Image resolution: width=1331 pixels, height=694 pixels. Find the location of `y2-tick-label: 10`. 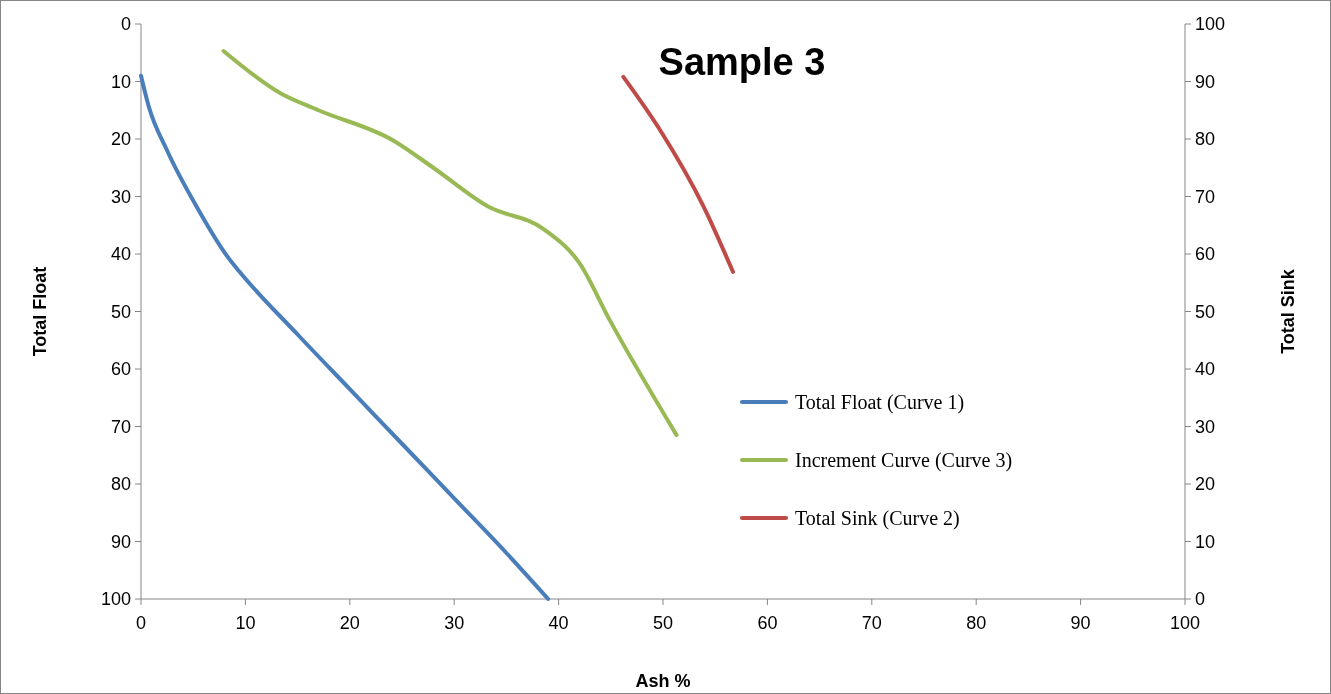

y2-tick-label: 10 is located at coordinates (1205, 541).